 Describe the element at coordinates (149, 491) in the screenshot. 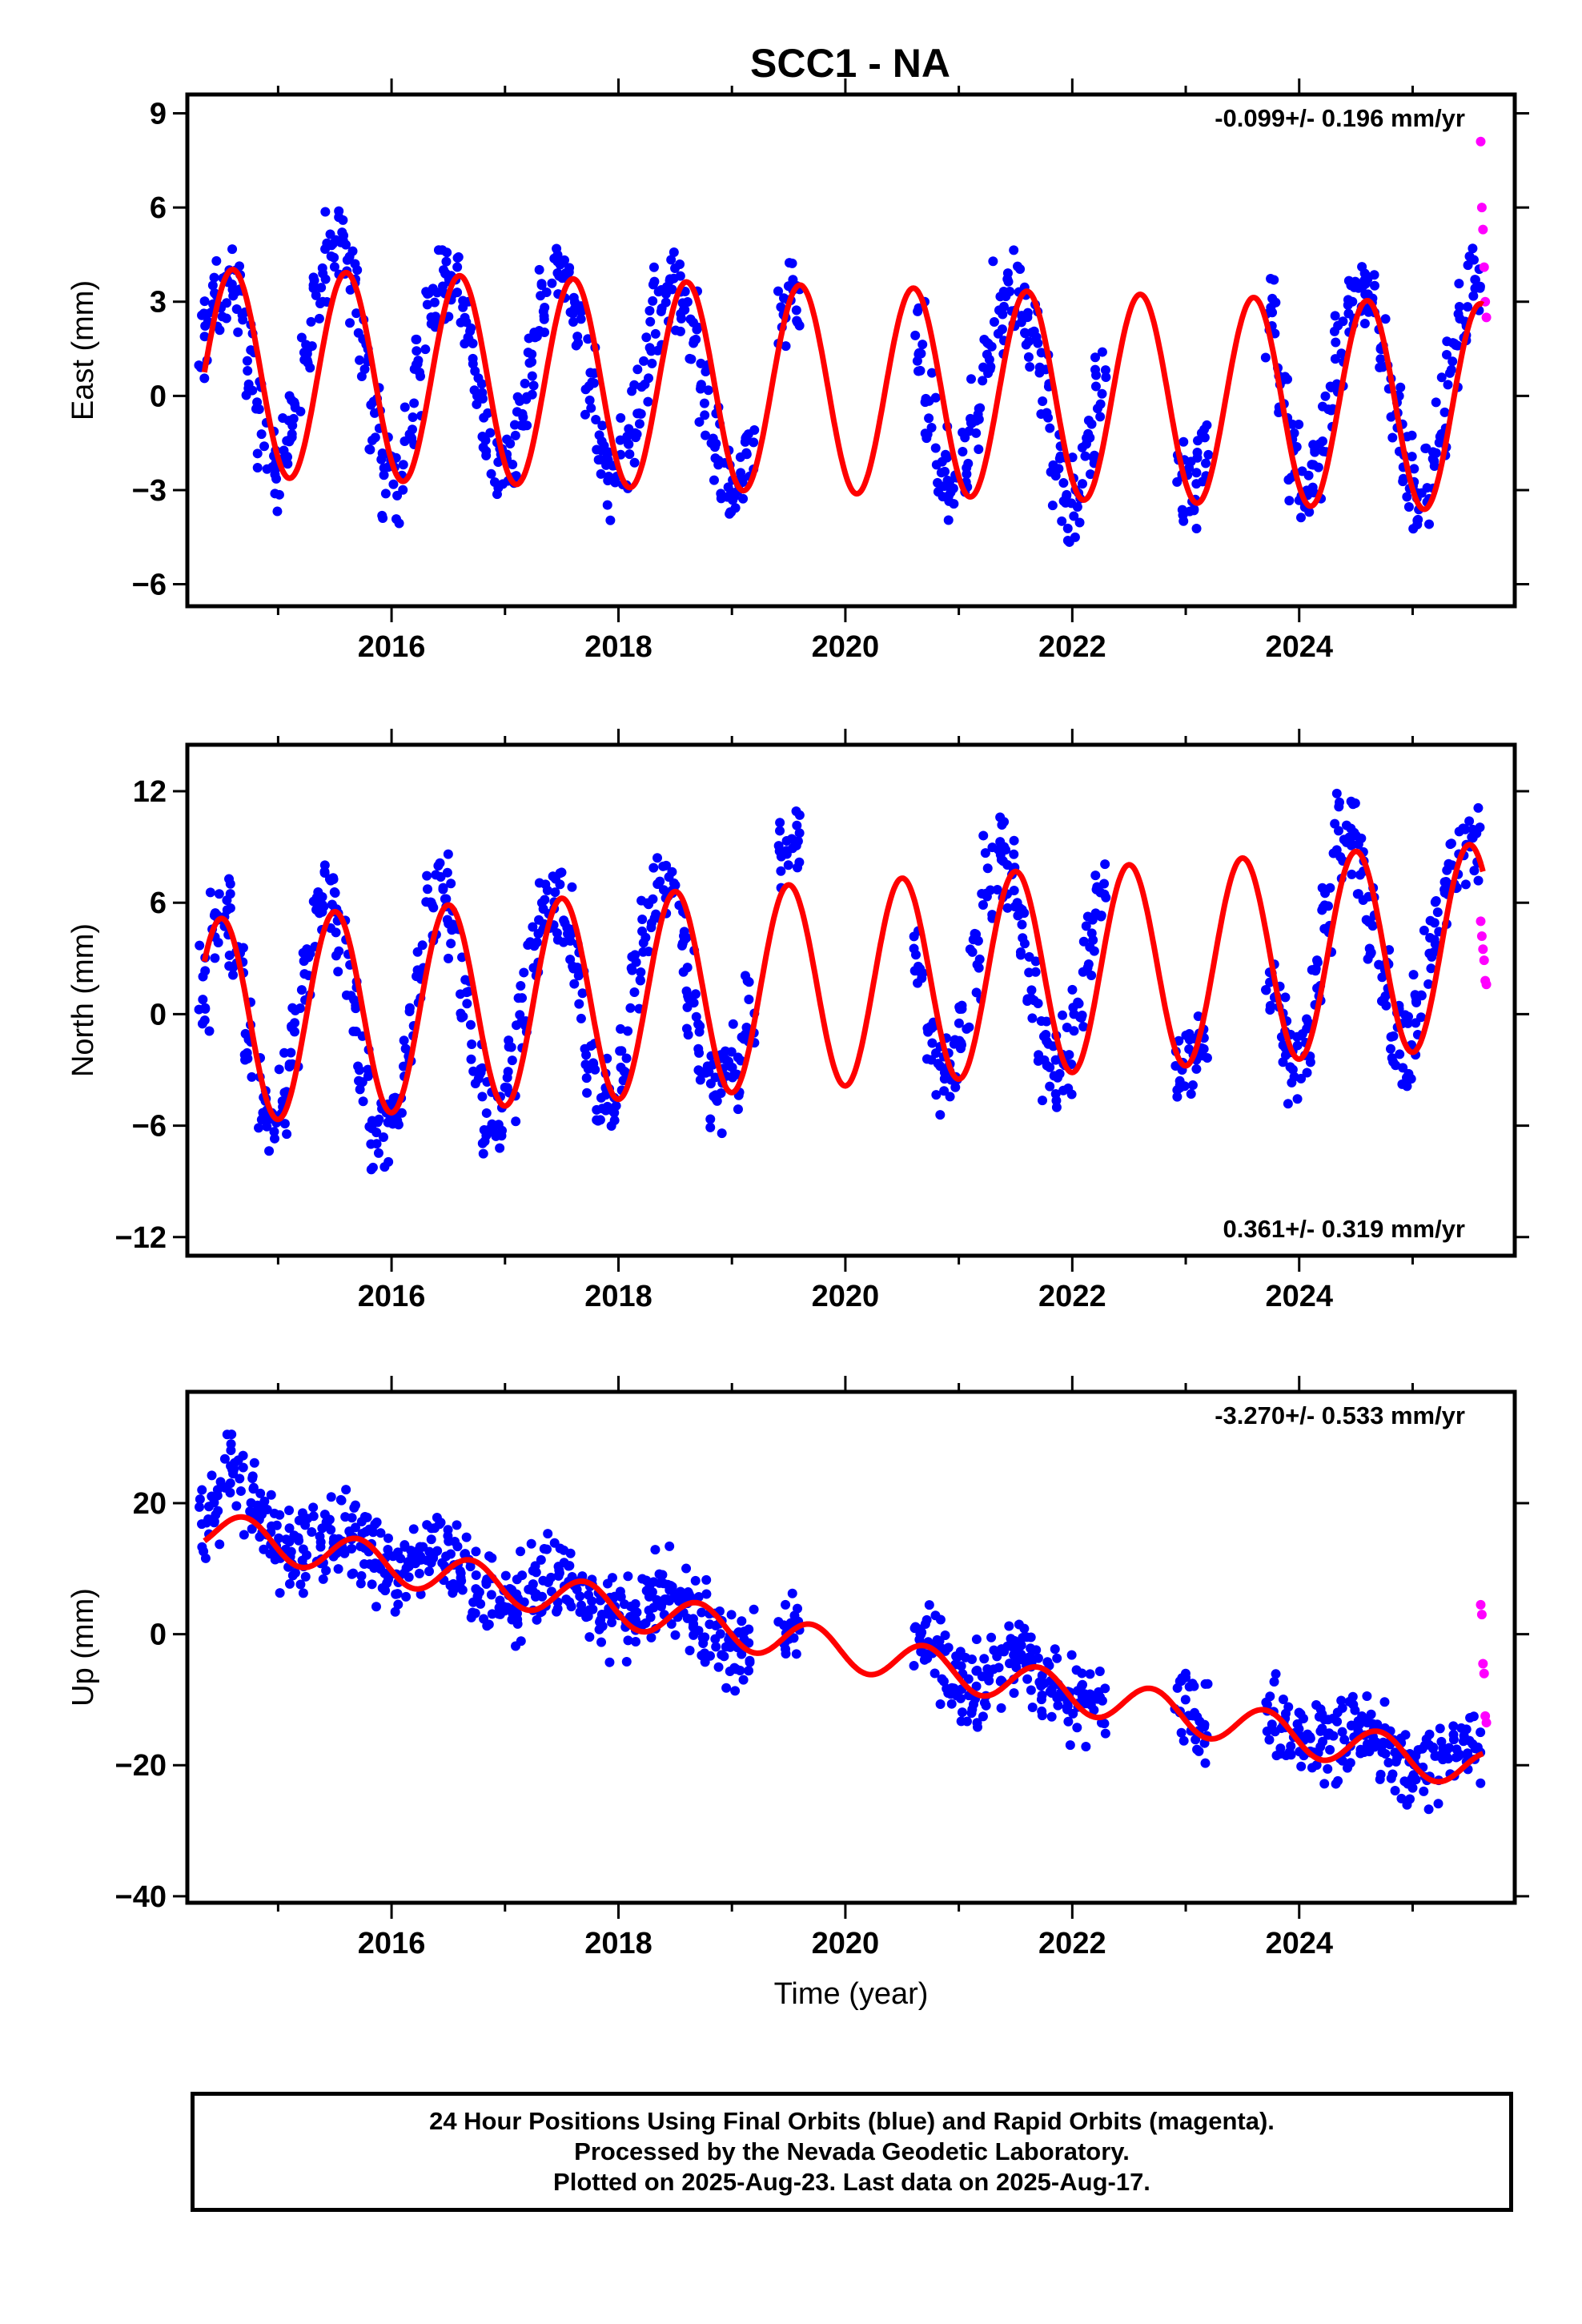

I see `y-tick-label: −3` at that location.